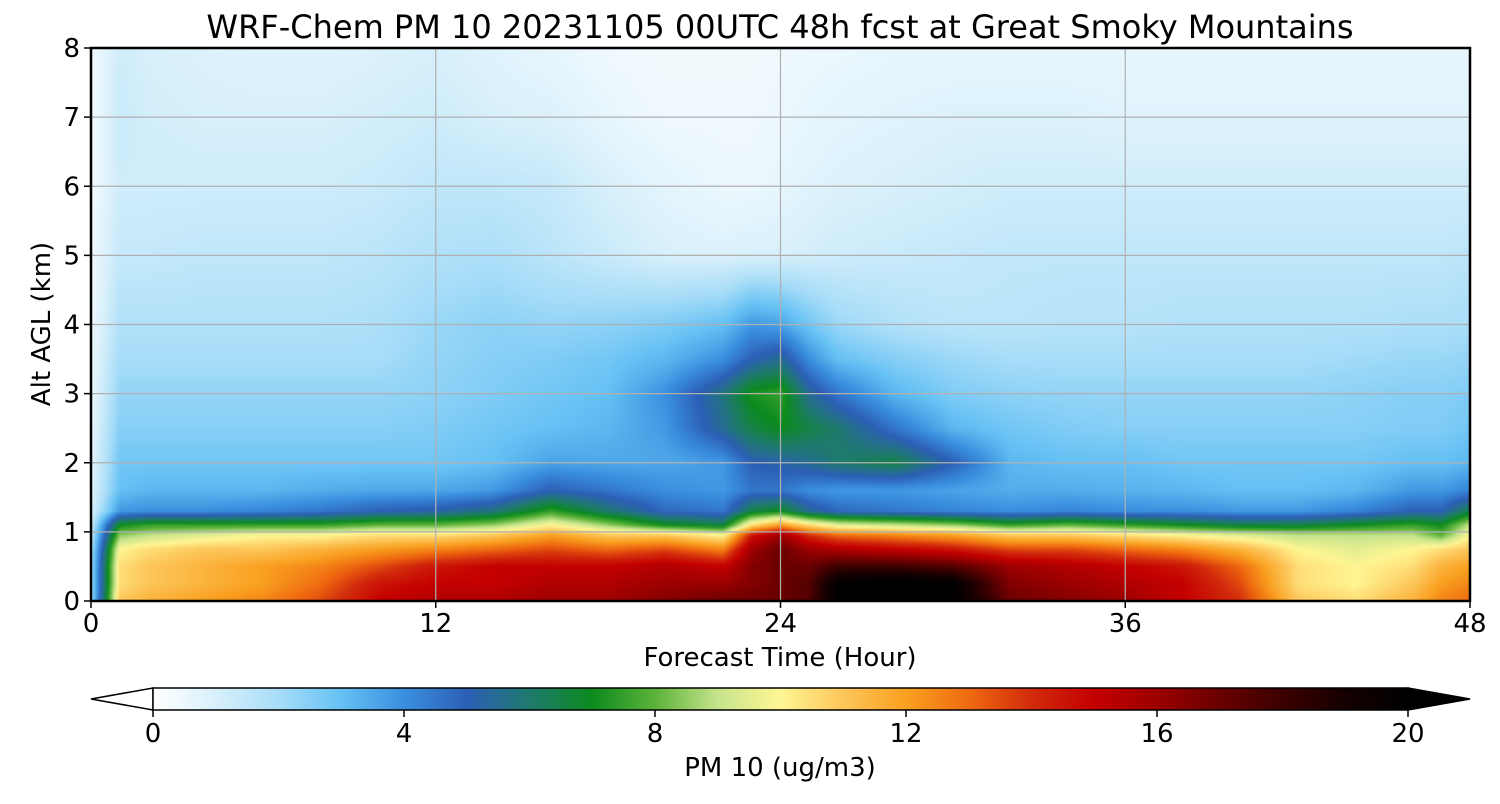 This screenshot has width=1500, height=804. I want to click on x-axis-label: Forecast Time (Hour), so click(779, 658).